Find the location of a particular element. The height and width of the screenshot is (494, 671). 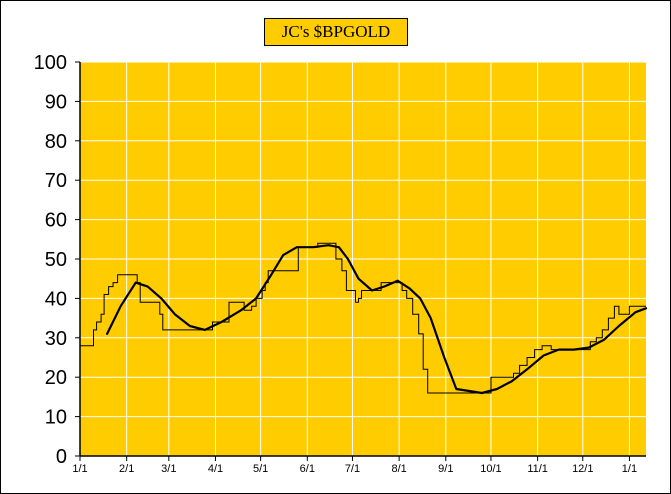

y-tick-label: 10 is located at coordinates (56, 418).